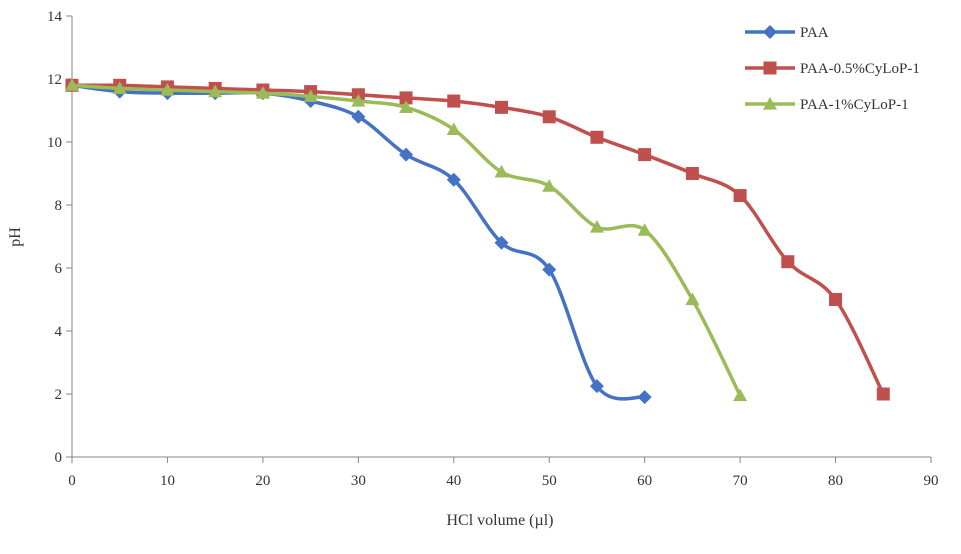  I want to click on x-axis-title: HCl volume (µl), so click(500, 520).